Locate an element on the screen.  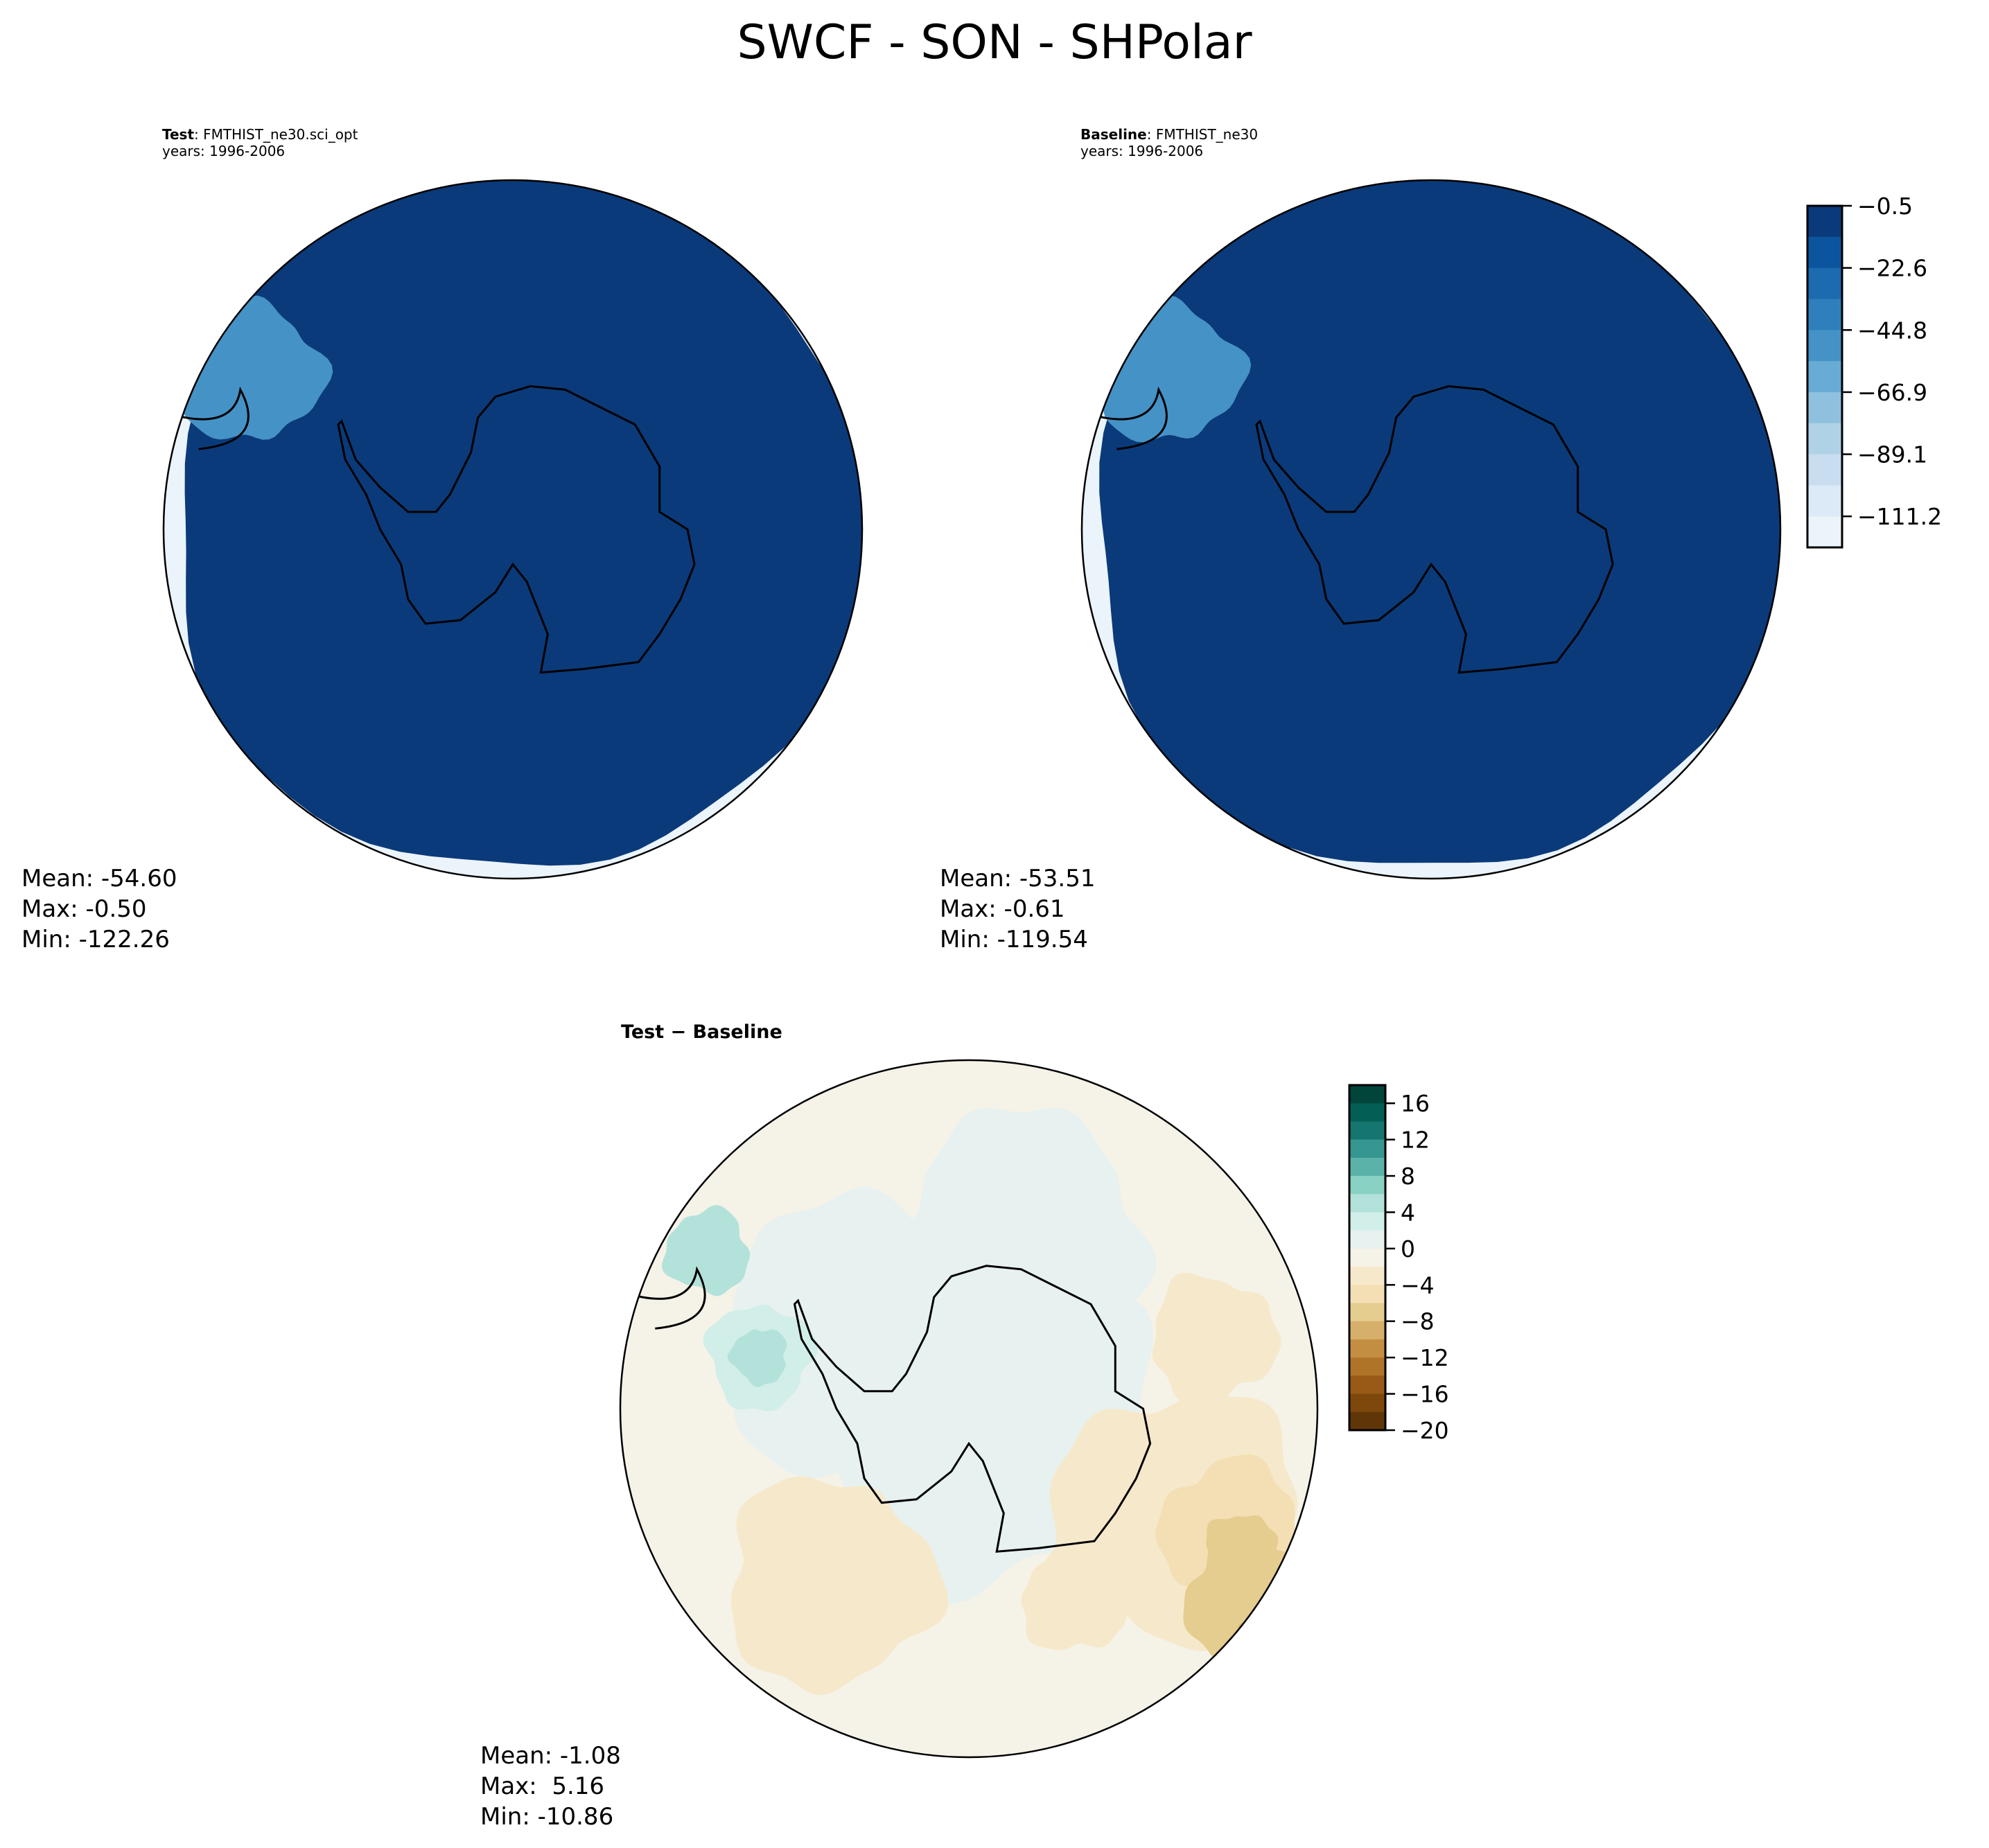
colorbar-tick-label: −44.8 is located at coordinates (1892, 330).